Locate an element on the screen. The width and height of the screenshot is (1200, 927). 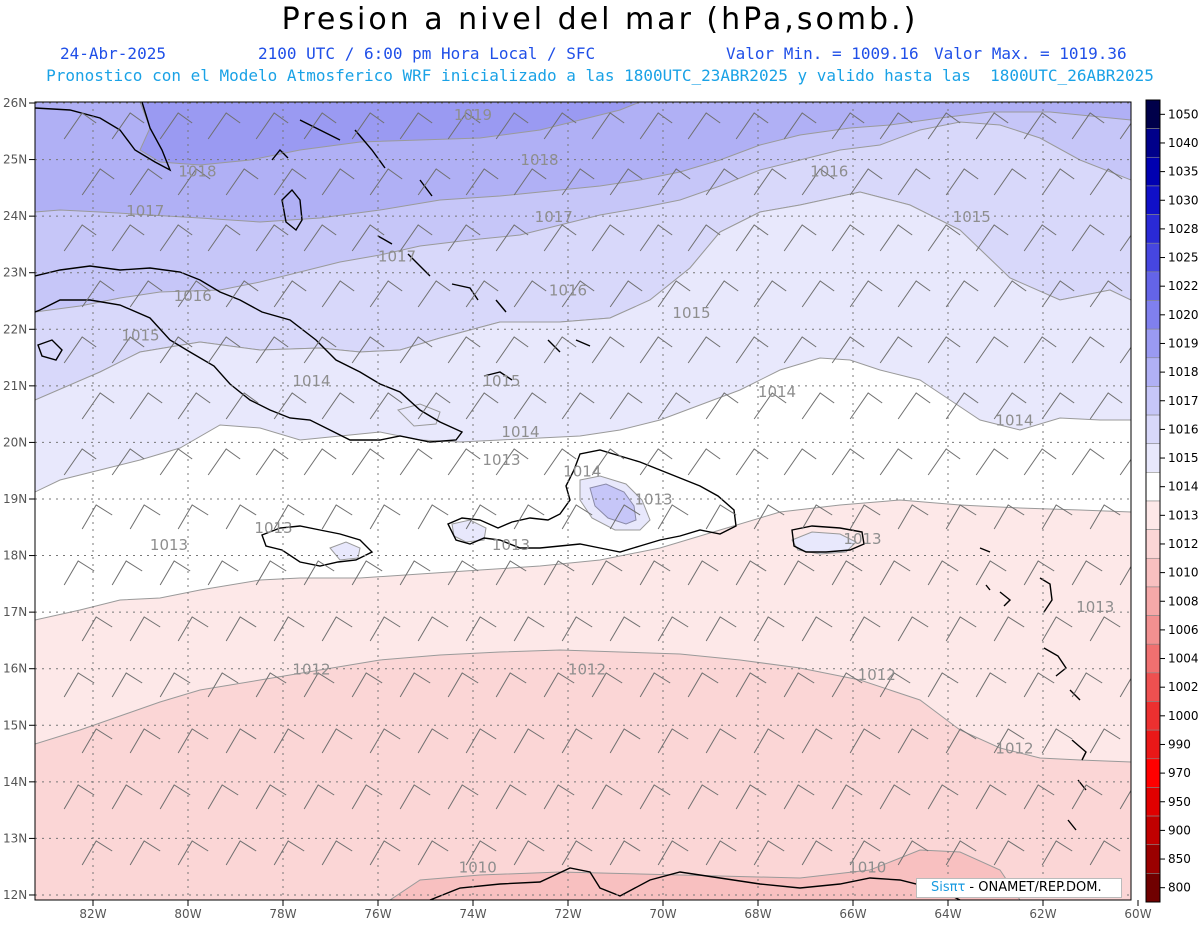
lon-label: 82W is located at coordinates (92, 914).